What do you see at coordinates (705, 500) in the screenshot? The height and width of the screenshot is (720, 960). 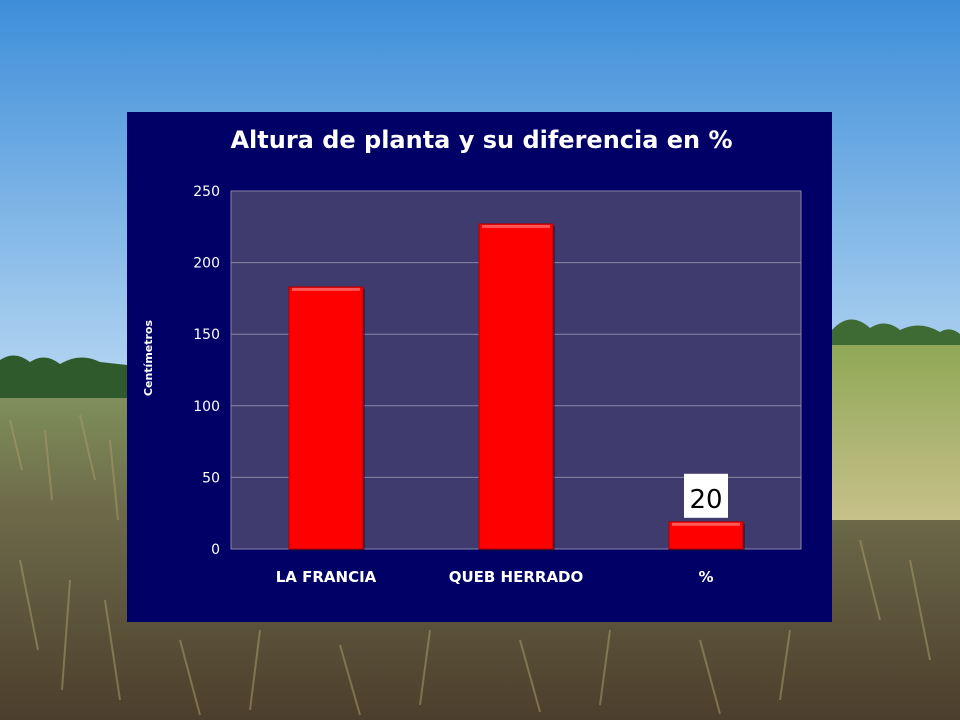 I see `annotation-label: 20` at bounding box center [705, 500].